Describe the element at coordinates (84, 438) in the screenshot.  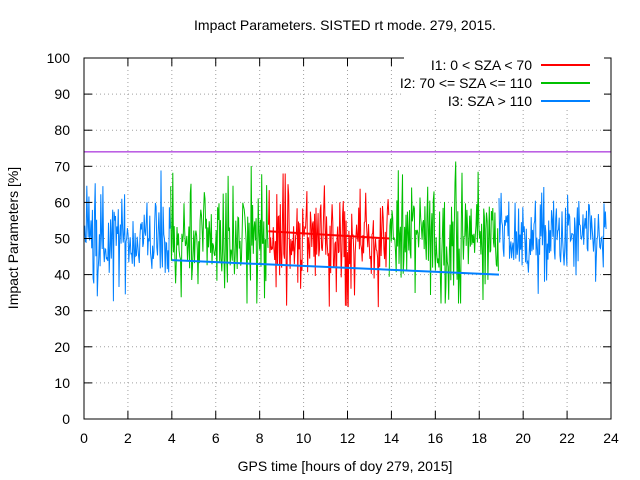
I see `x-tick-label: 0` at that location.